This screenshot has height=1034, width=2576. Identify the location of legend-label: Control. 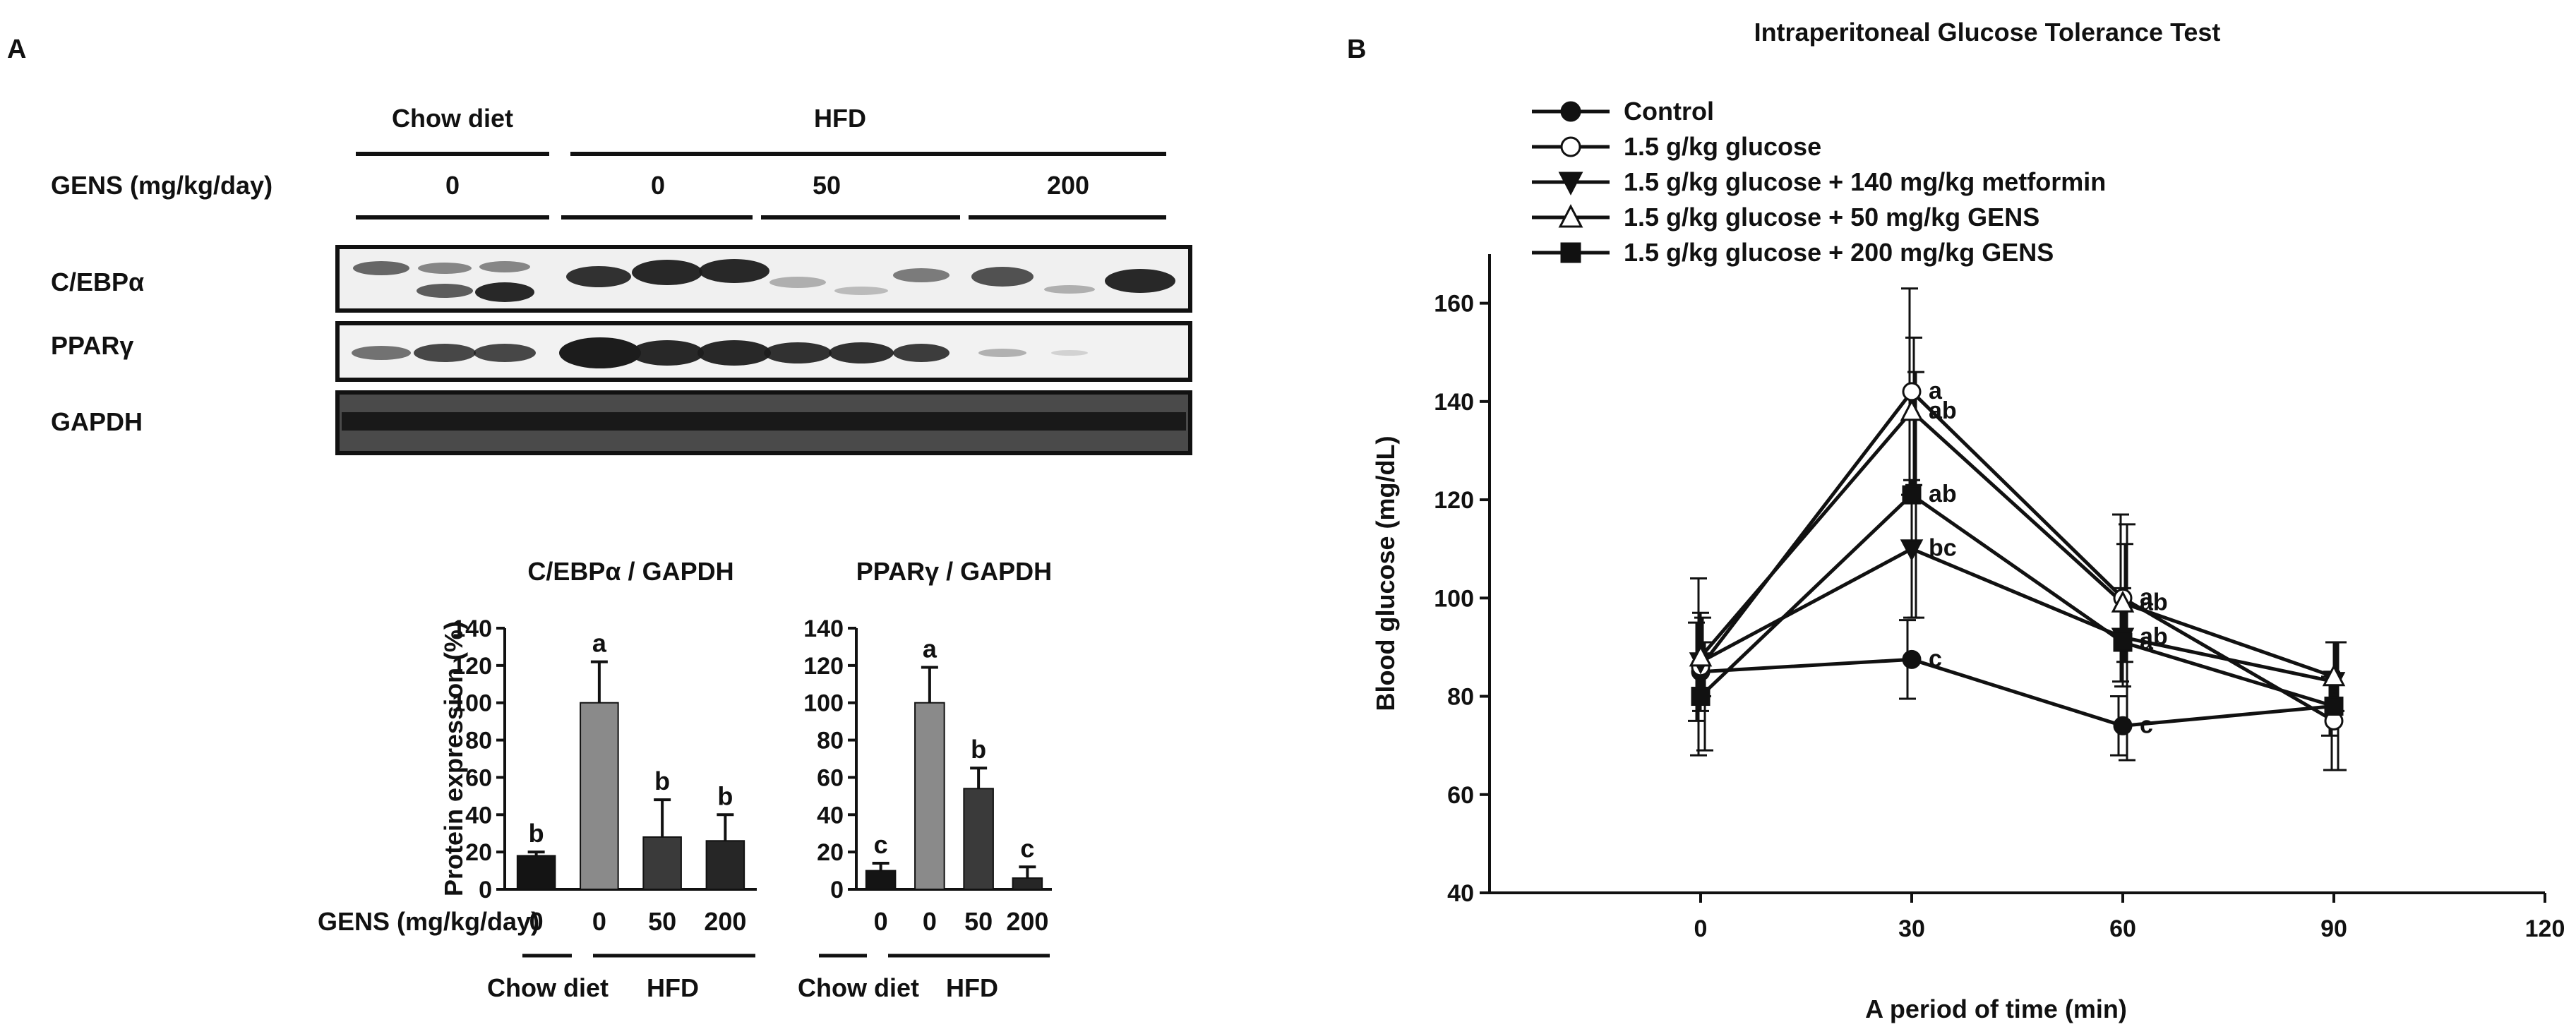
(1669, 111).